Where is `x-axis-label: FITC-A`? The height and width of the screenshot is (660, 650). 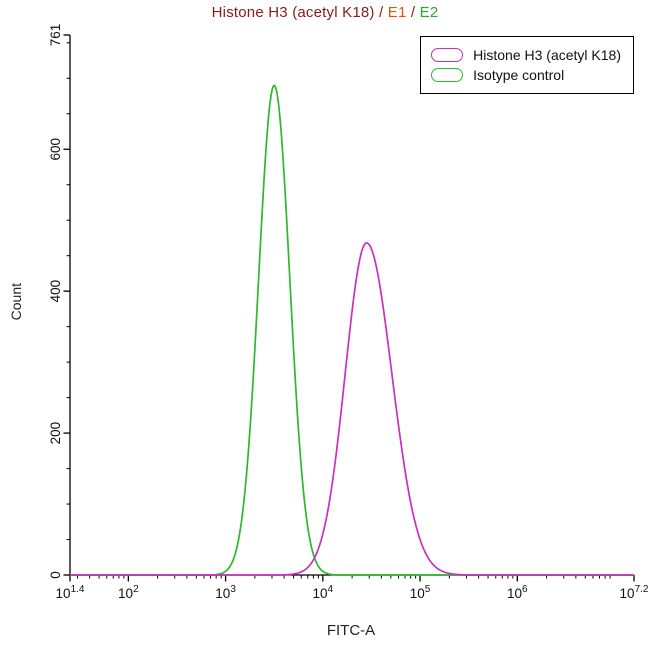 x-axis-label: FITC-A is located at coordinates (351, 630).